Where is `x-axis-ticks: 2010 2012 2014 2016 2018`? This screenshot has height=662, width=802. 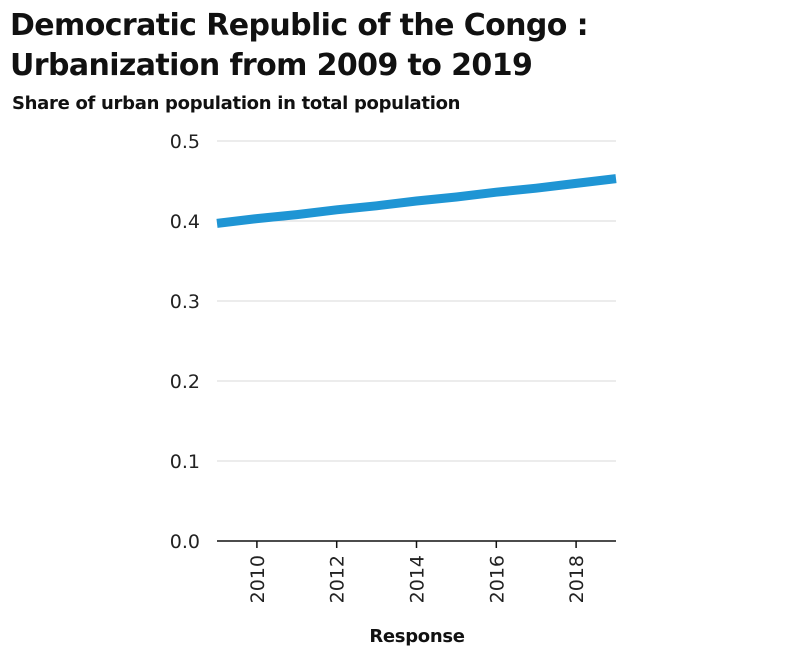 x-axis-ticks: 2010 2012 2014 2016 2018 is located at coordinates (417, 572).